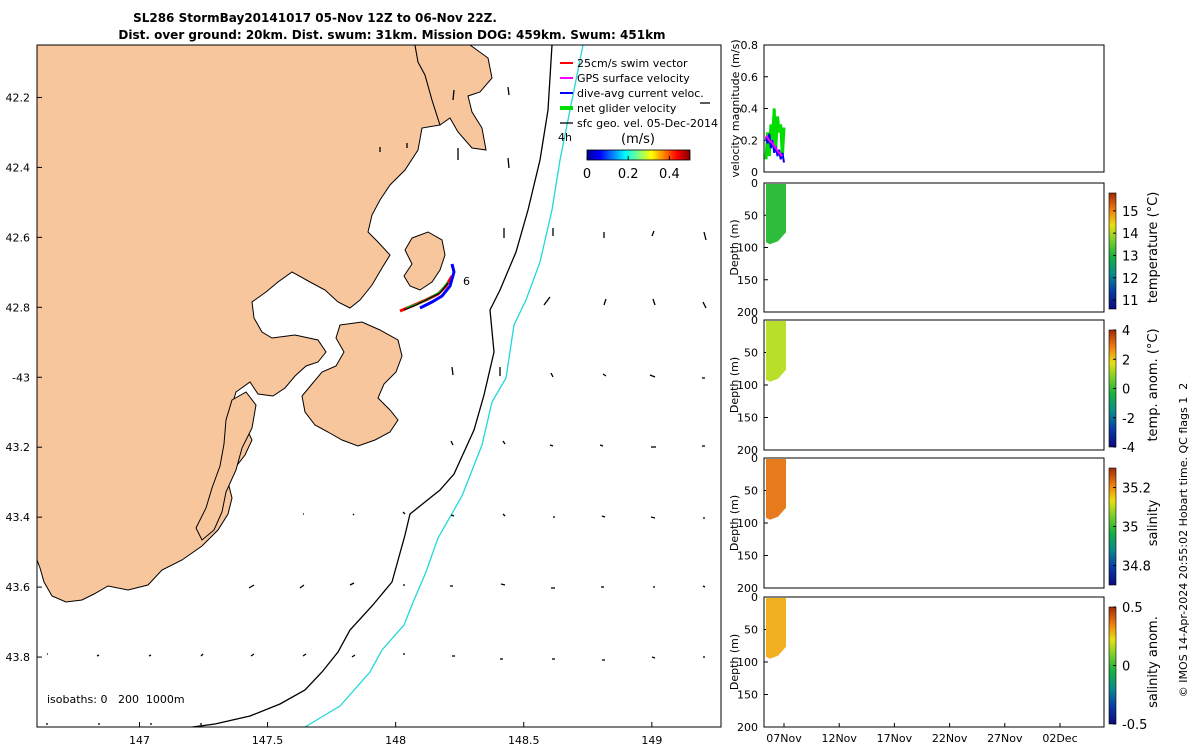 This screenshot has height=750, width=1200. I want to click on y-tick-label: 0.4, so click(750, 109).